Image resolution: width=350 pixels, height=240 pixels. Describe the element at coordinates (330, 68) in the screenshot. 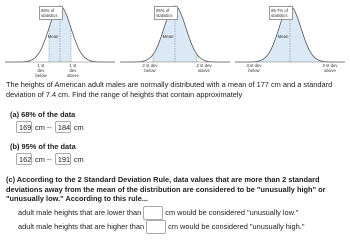

I see `right-label: 3 st dev above` at that location.